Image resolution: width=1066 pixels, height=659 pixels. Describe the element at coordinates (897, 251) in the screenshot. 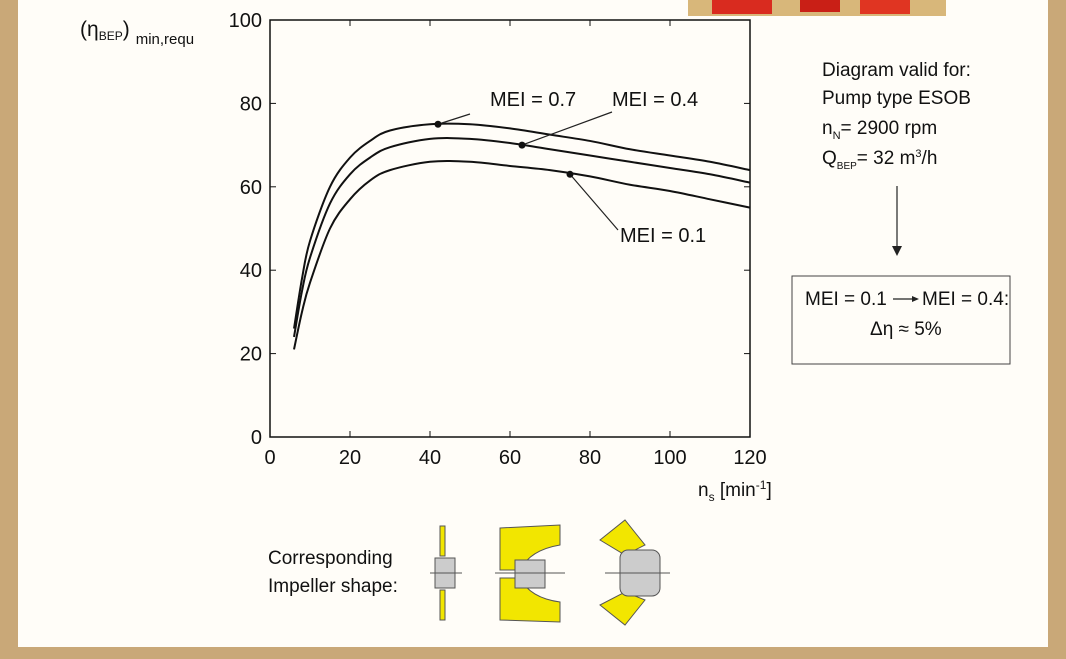

I see `arrow-head` at that location.